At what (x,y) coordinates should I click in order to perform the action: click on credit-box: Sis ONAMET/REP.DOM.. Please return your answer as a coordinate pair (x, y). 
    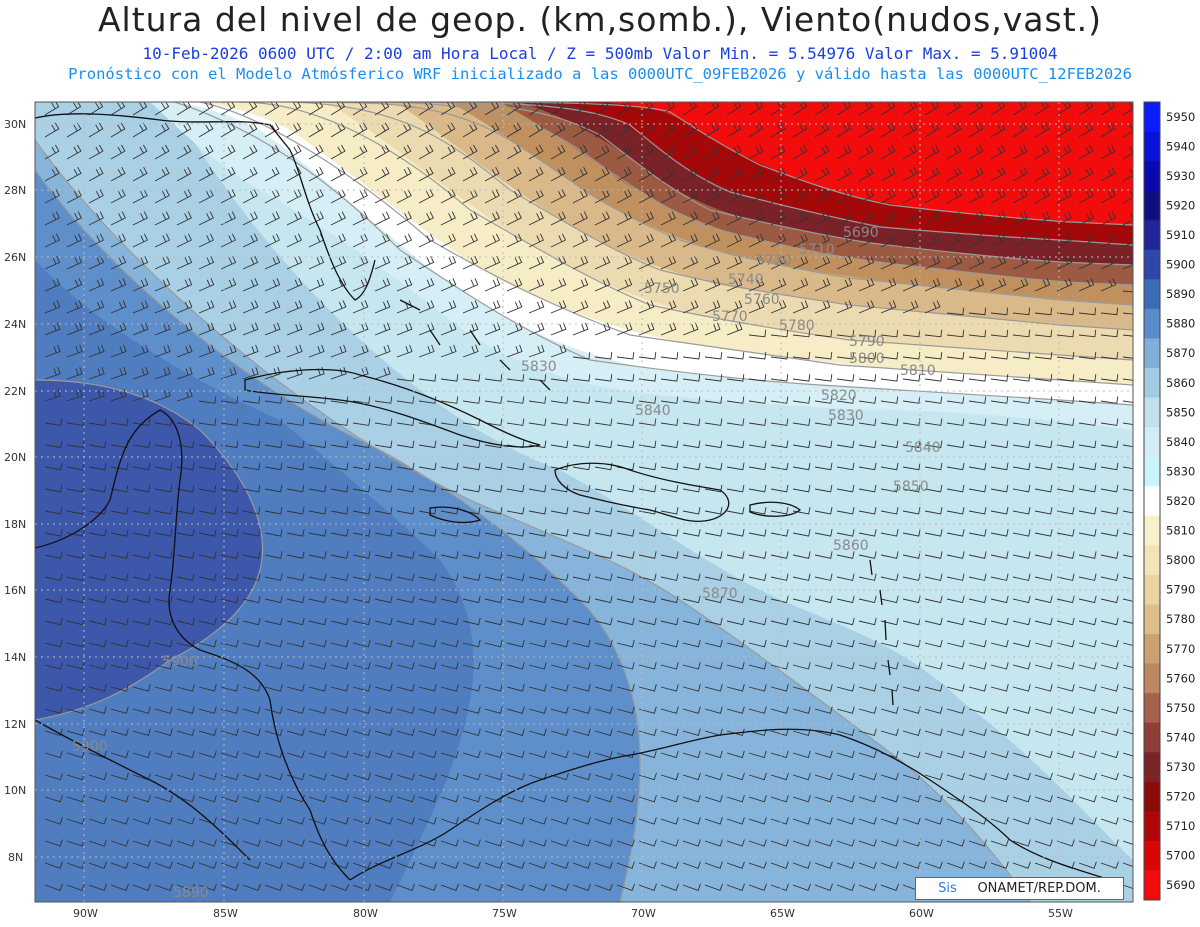
    Looking at the image, I should click on (1019, 888).